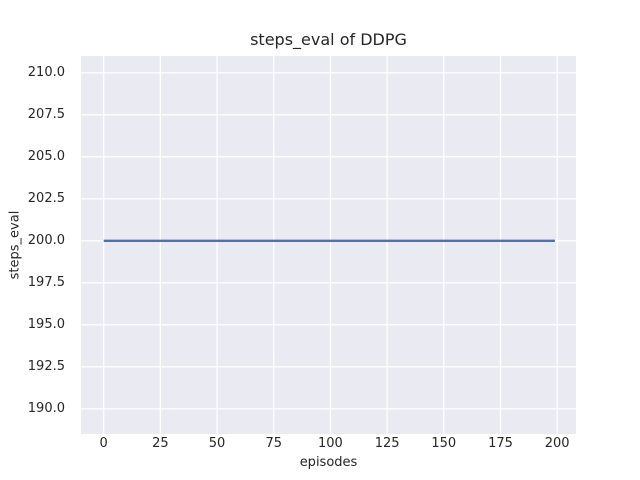 The image size is (640, 480). Describe the element at coordinates (103, 443) in the screenshot. I see `x-tick-label: 0` at that location.